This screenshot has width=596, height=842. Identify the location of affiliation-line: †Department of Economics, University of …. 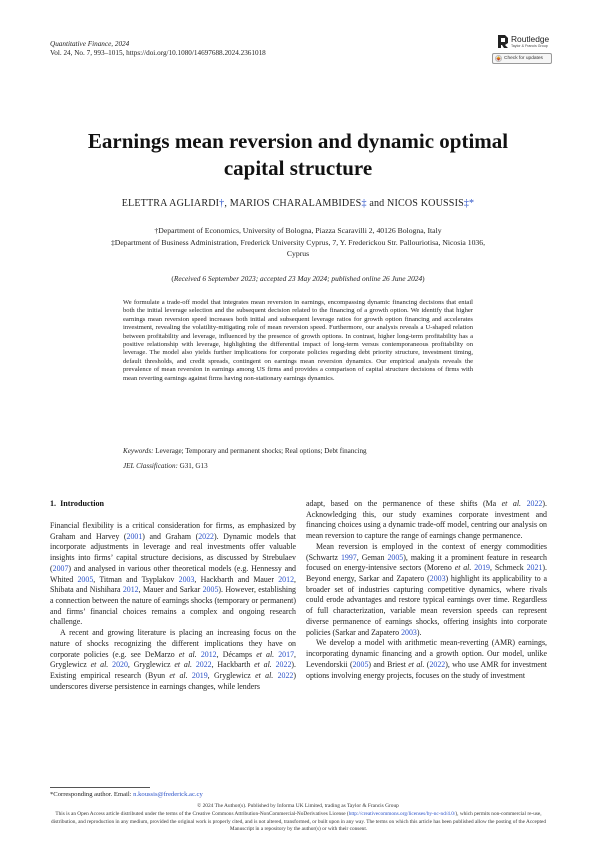
(298, 230).